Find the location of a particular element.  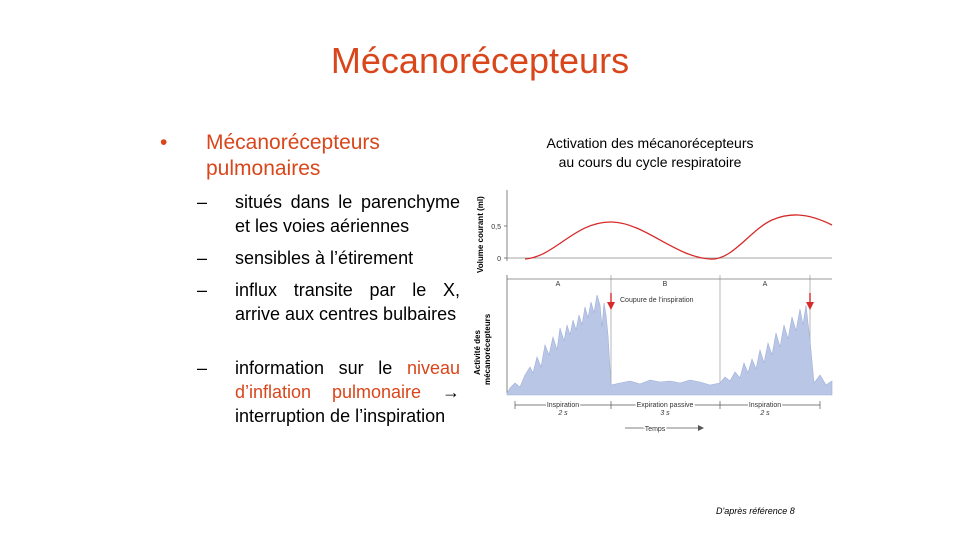

source-credit: D'après référence 8 is located at coordinates (755, 511).